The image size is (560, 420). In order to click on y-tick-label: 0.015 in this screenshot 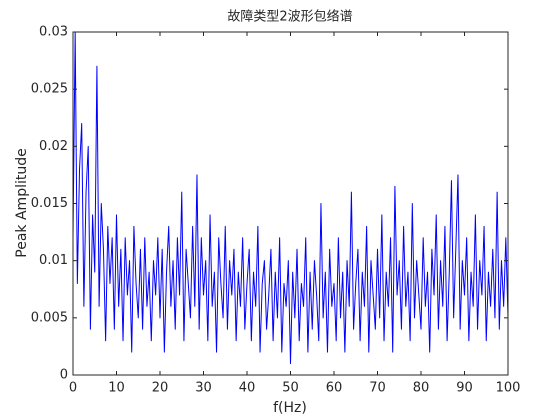, I will do `click(49, 203)`.